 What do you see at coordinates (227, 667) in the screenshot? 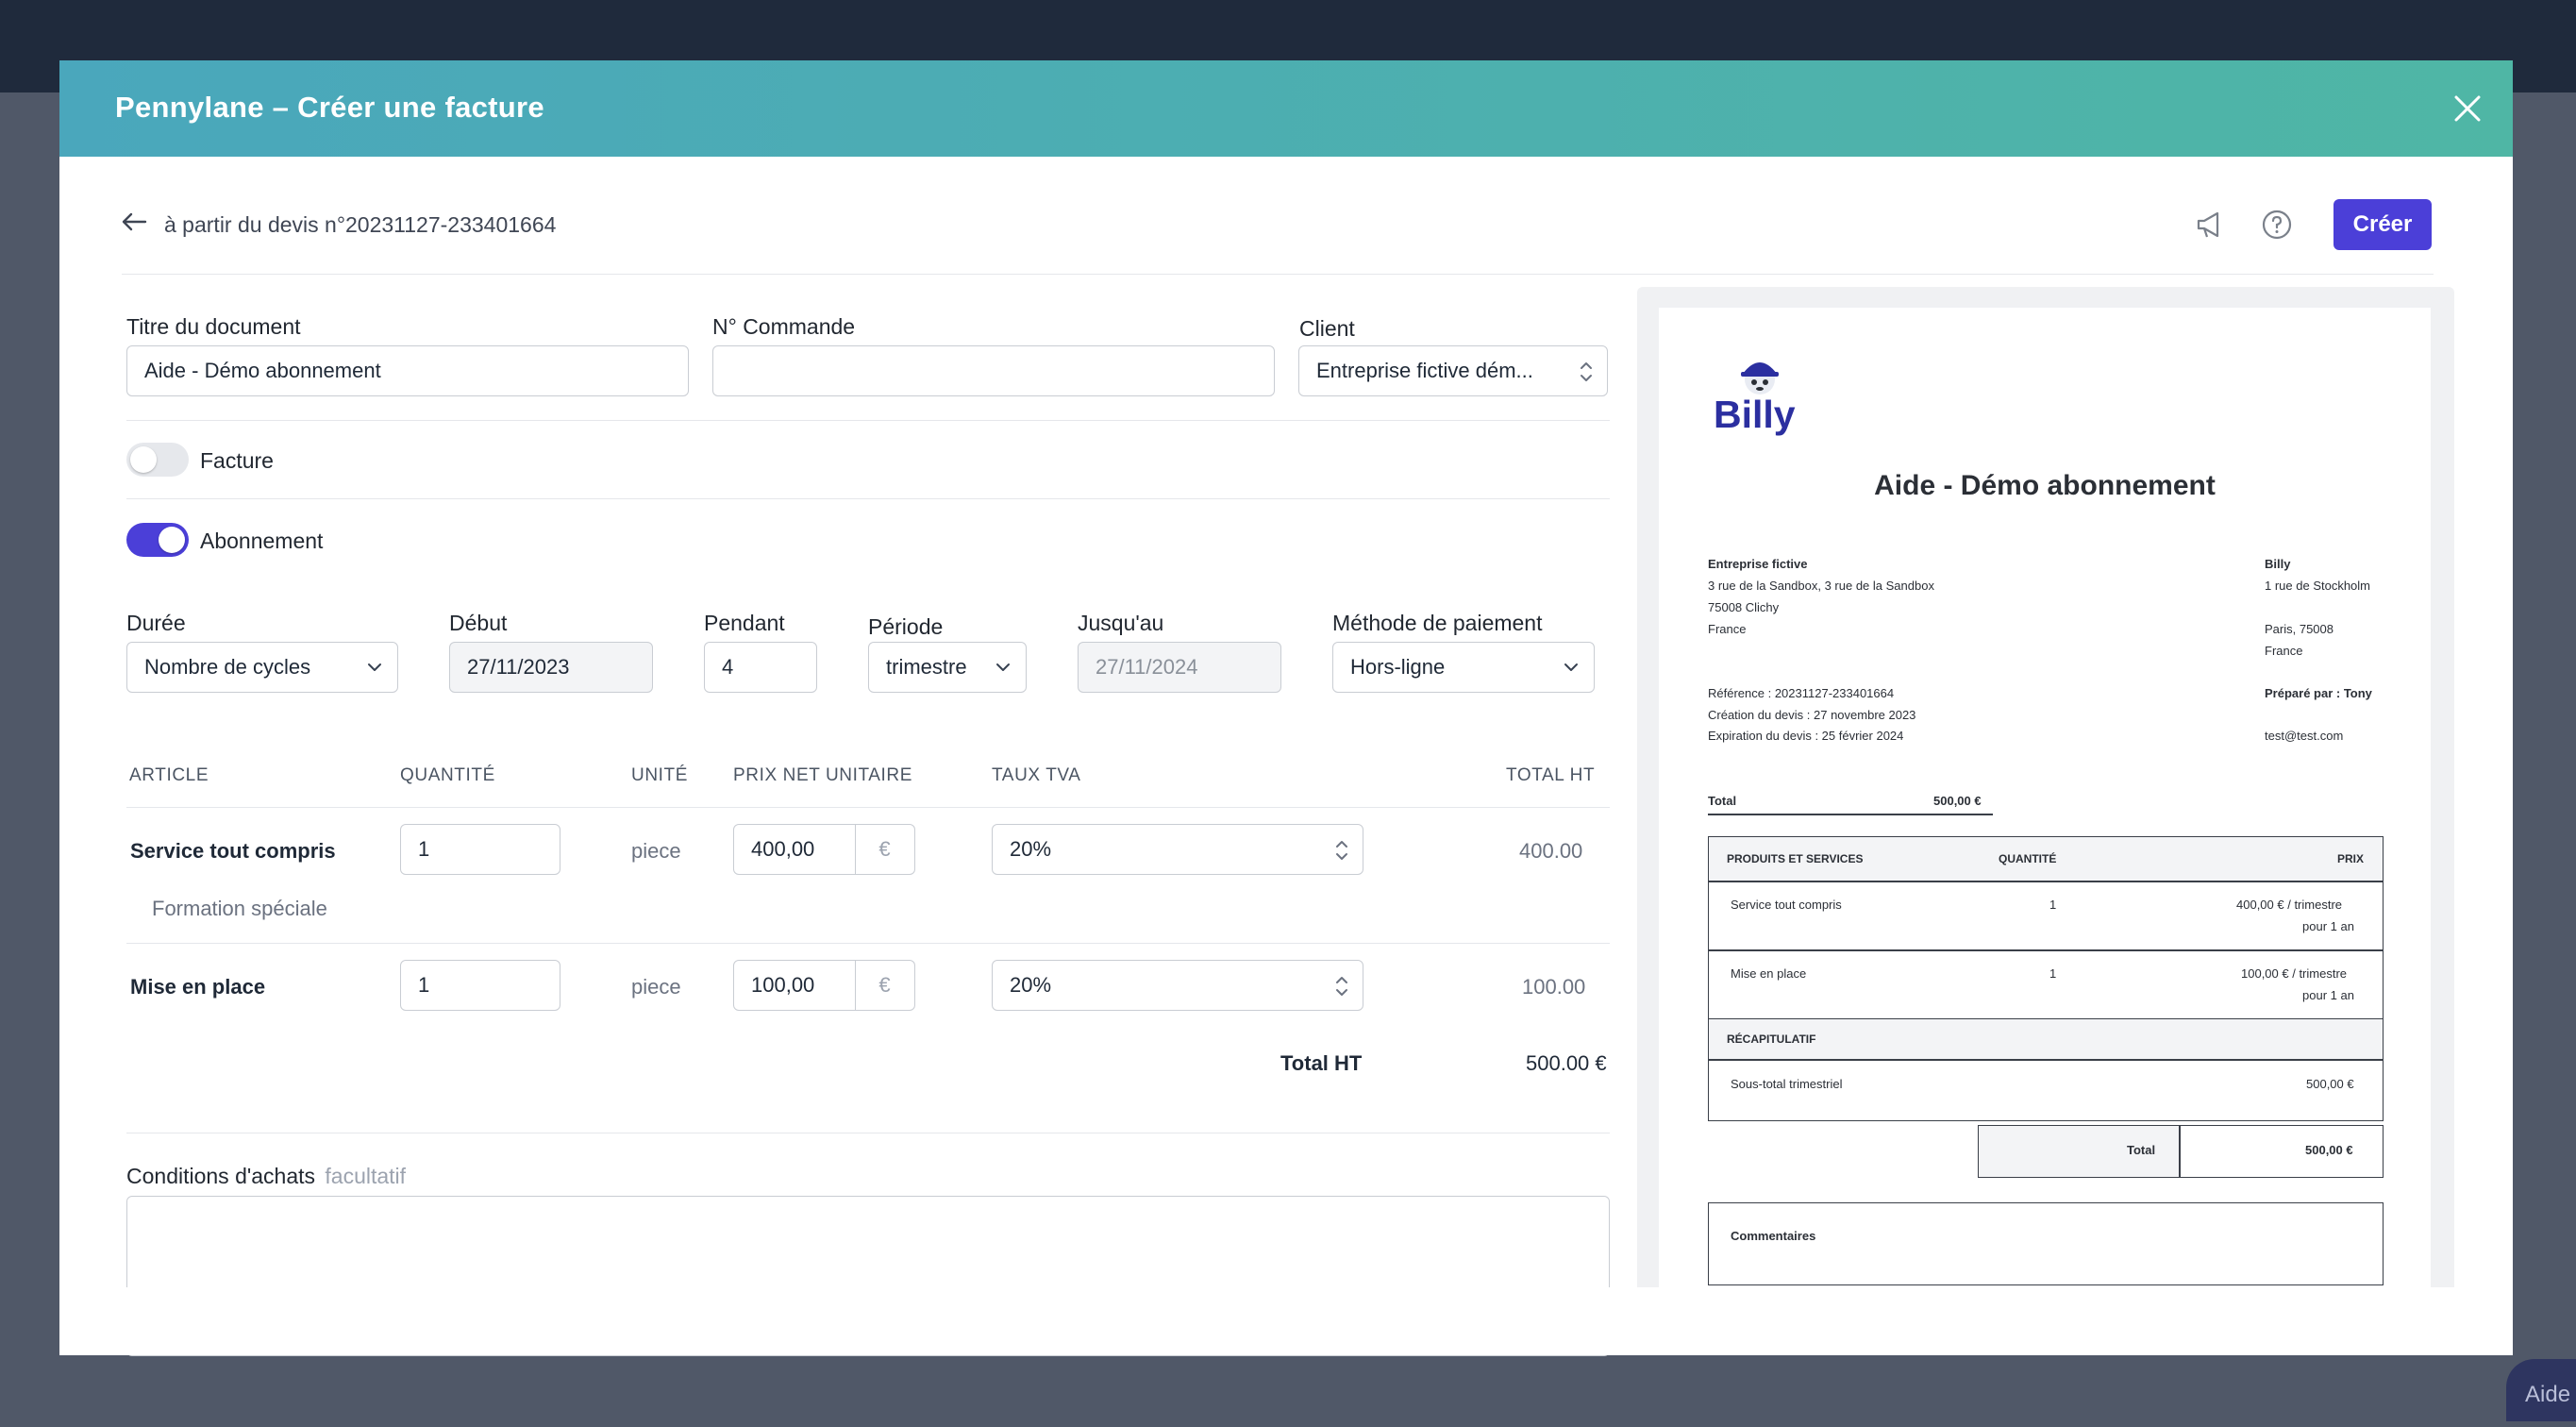
I see `duree-value: Nombre de cycles` at bounding box center [227, 667].